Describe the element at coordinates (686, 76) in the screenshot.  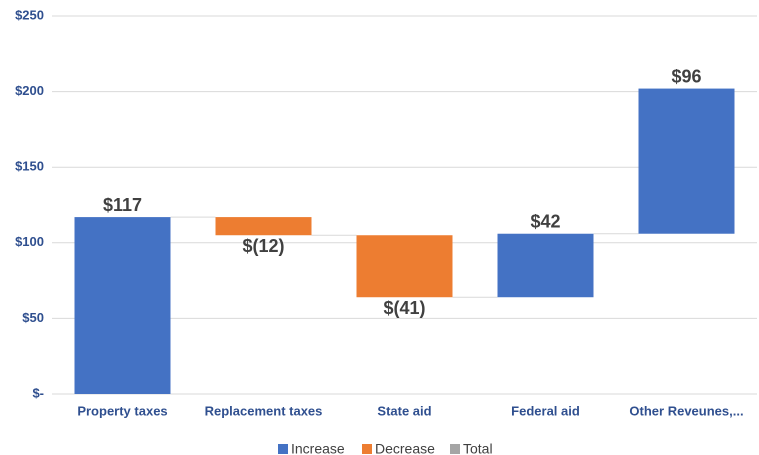
I see `value-label: $96` at that location.